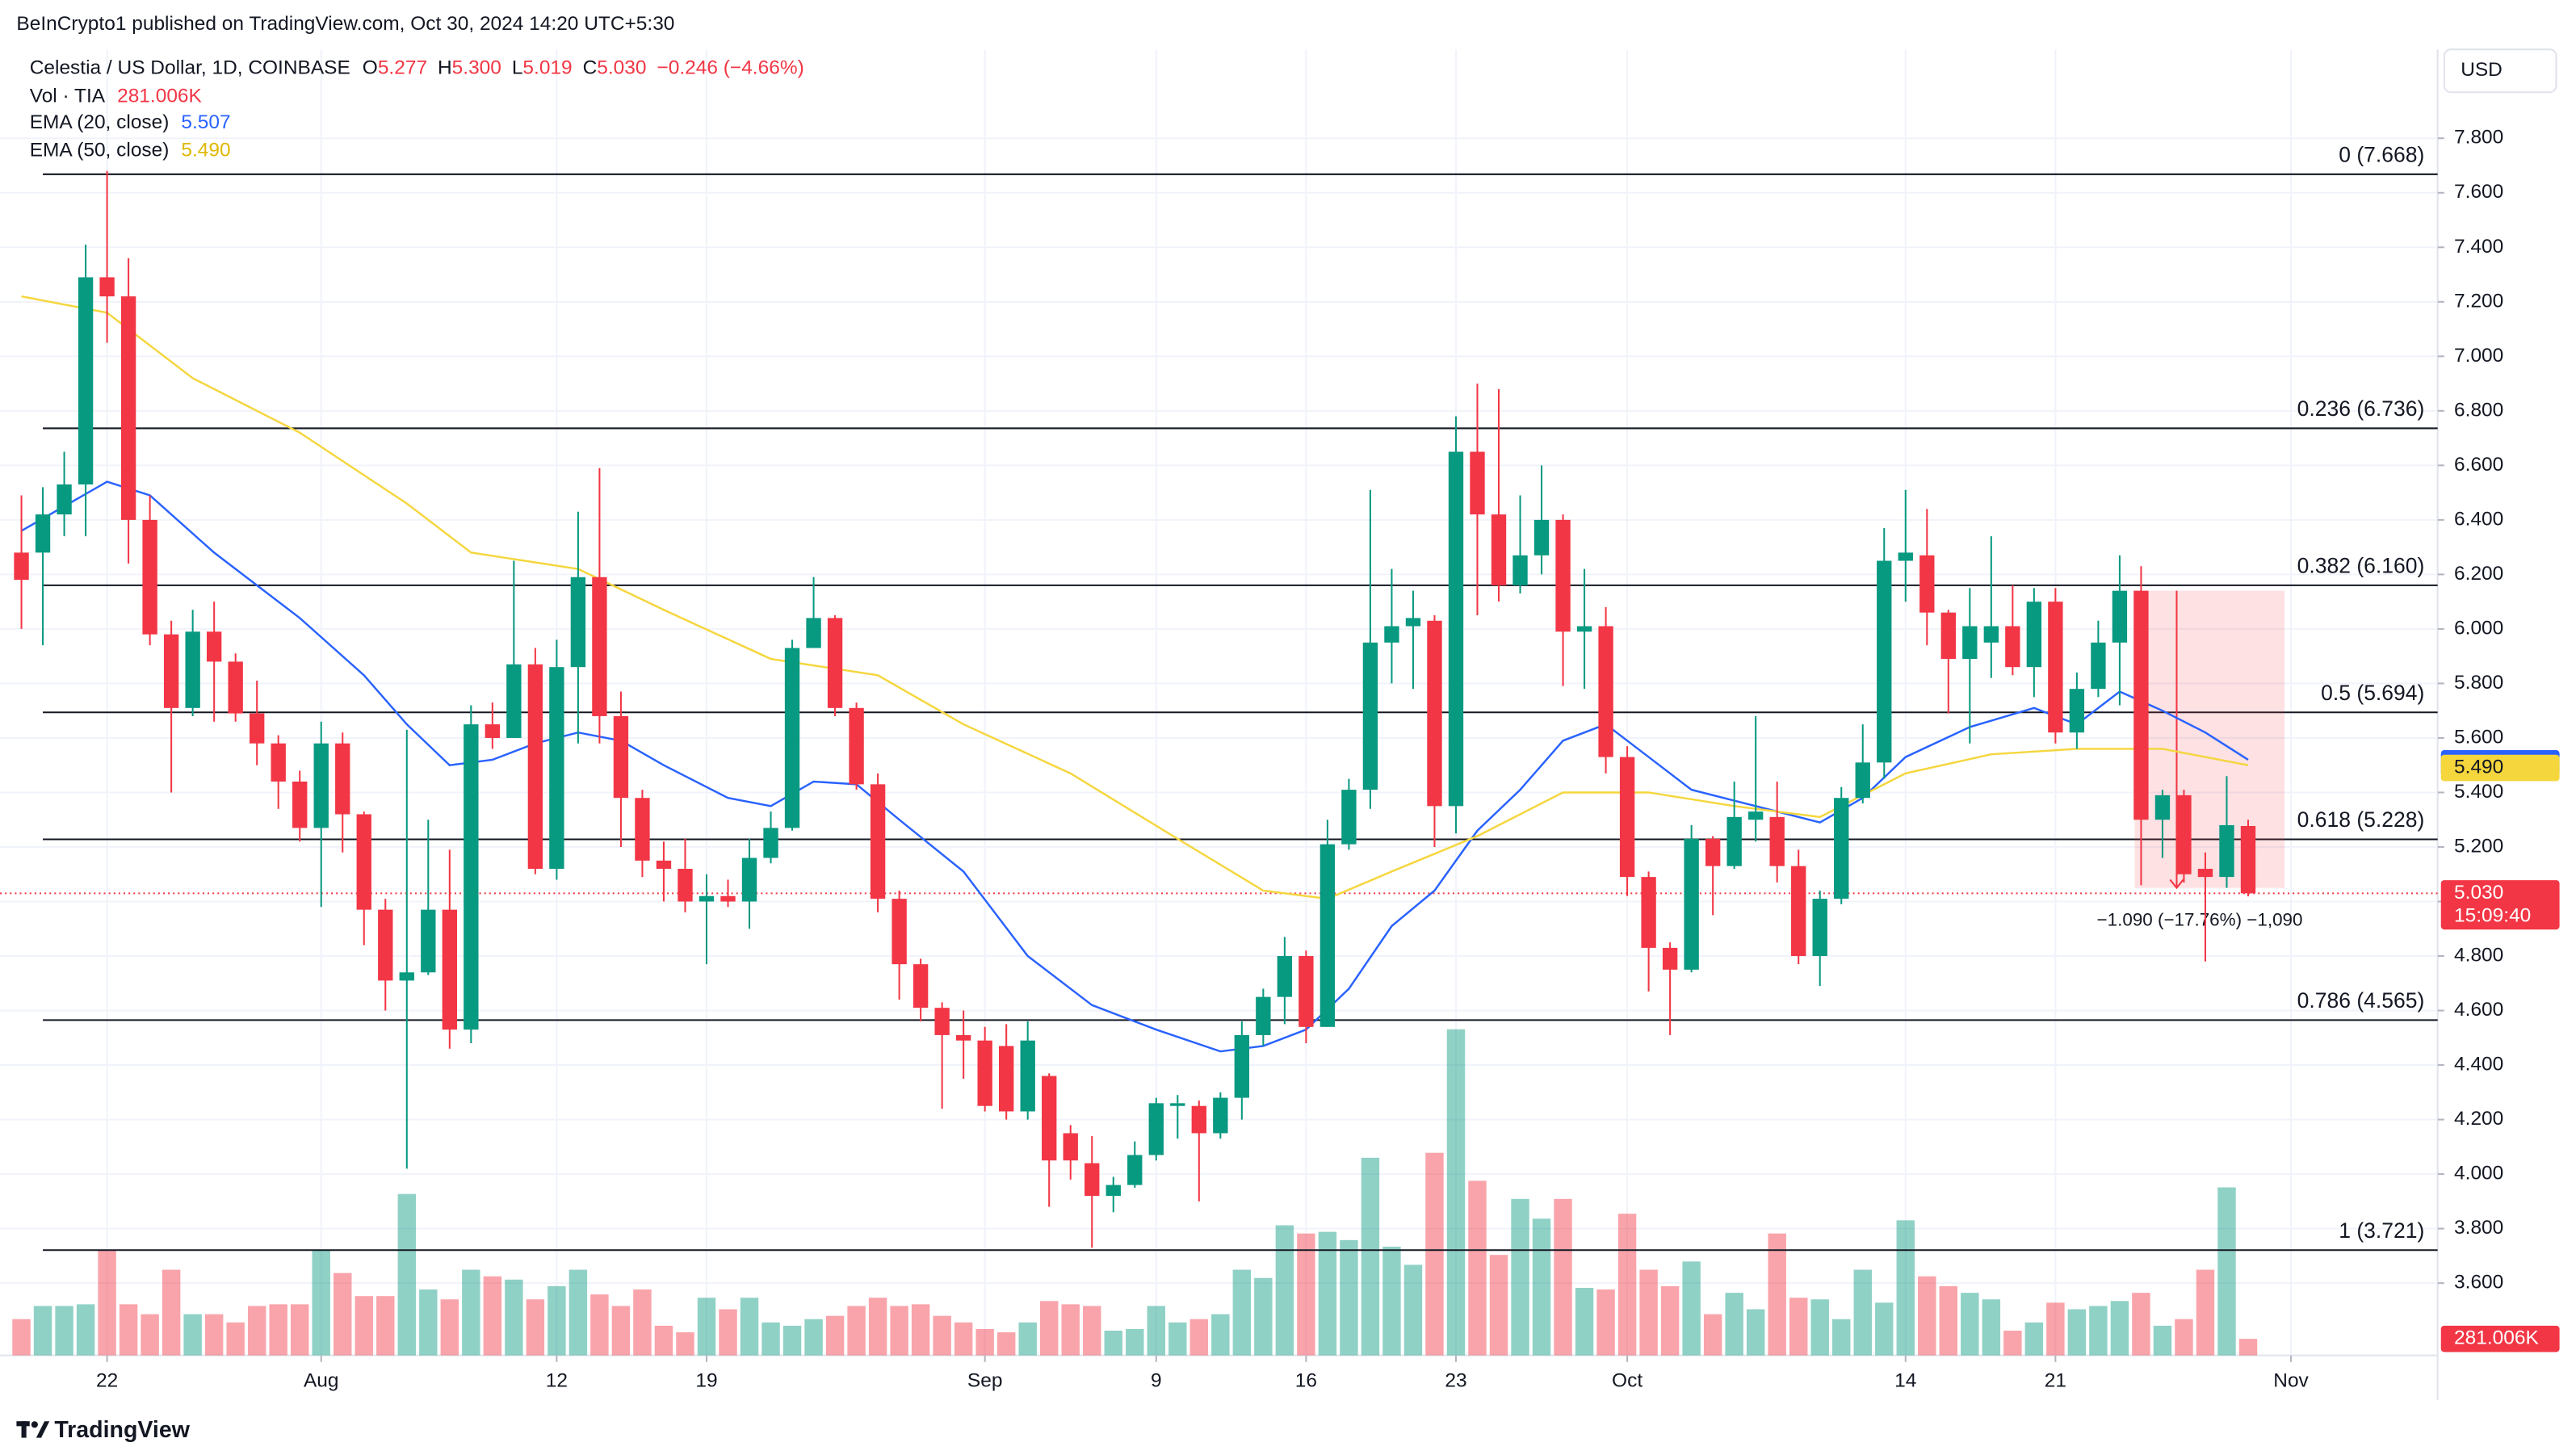  What do you see at coordinates (2361, 820) in the screenshot?
I see `fib-label: 0.618 (5.228)` at bounding box center [2361, 820].